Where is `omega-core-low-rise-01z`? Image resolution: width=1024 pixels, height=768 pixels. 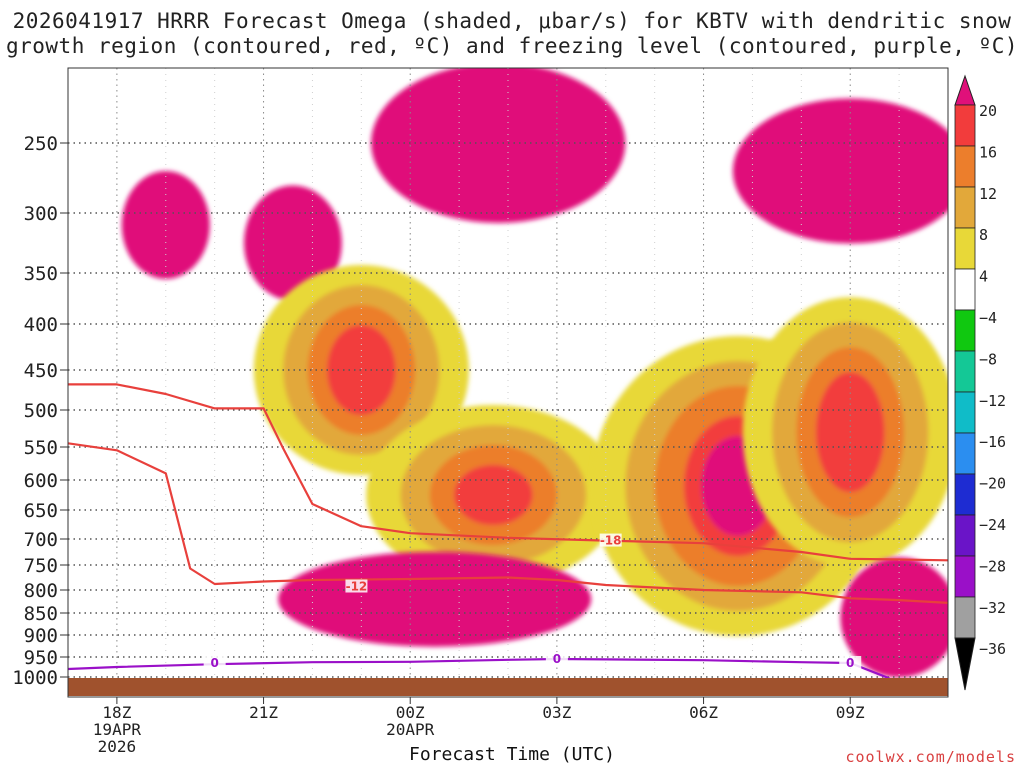
omega-core-low-rise-01z is located at coordinates (435, 599).